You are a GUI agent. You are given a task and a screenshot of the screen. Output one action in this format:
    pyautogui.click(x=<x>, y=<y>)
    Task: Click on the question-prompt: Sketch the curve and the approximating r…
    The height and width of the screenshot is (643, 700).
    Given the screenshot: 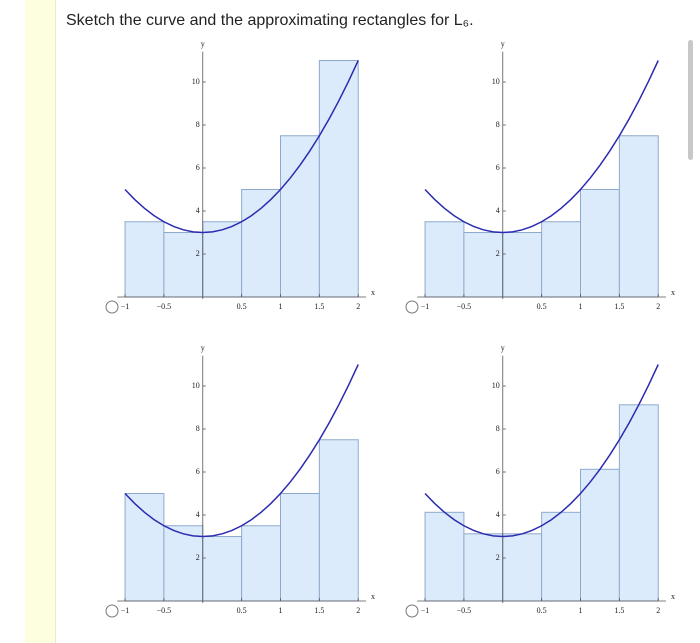 What is the action you would take?
    pyautogui.click(x=270, y=20)
    